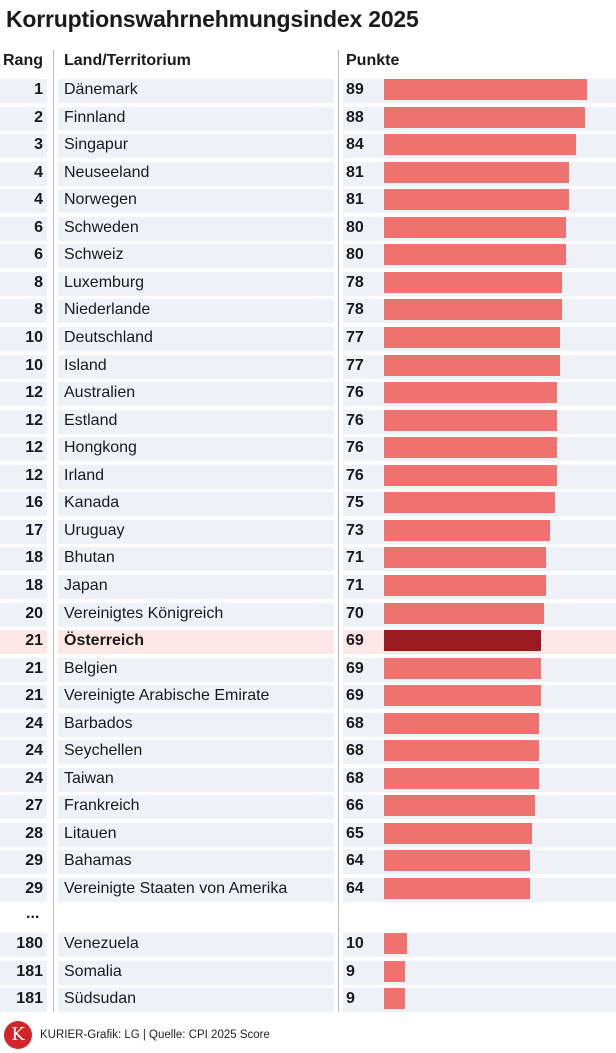  What do you see at coordinates (355, 117) in the screenshot?
I see `score-label: 88` at bounding box center [355, 117].